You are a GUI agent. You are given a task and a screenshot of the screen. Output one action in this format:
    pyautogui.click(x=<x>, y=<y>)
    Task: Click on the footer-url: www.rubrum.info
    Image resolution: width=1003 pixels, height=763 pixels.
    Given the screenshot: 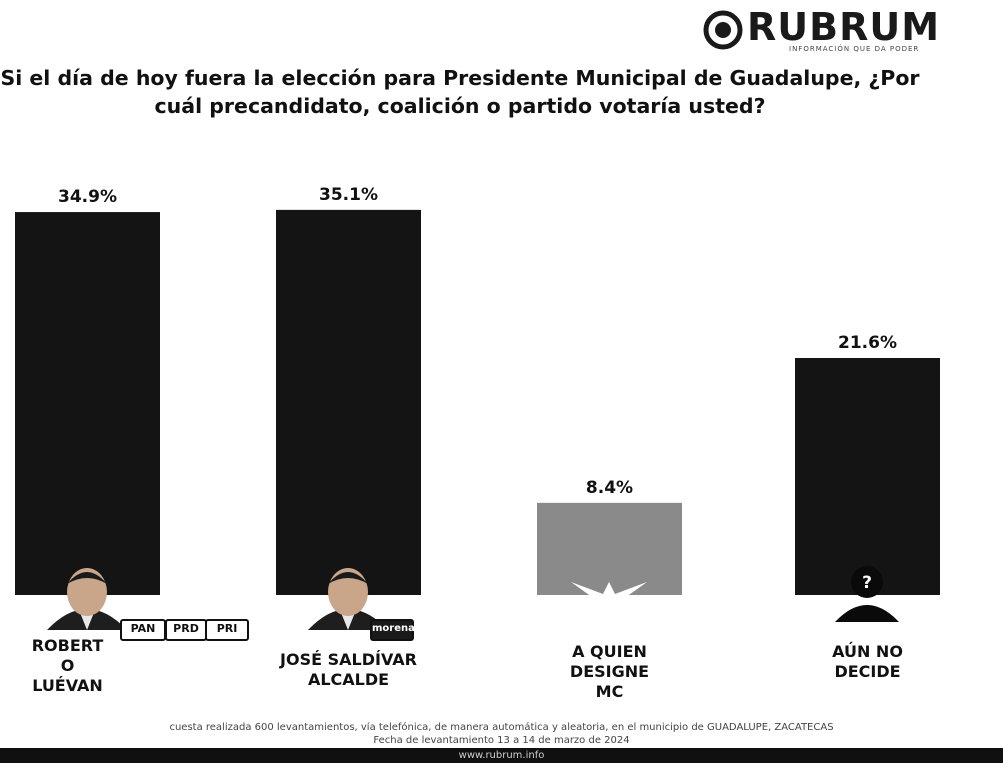 What is the action you would take?
    pyautogui.click(x=501, y=755)
    